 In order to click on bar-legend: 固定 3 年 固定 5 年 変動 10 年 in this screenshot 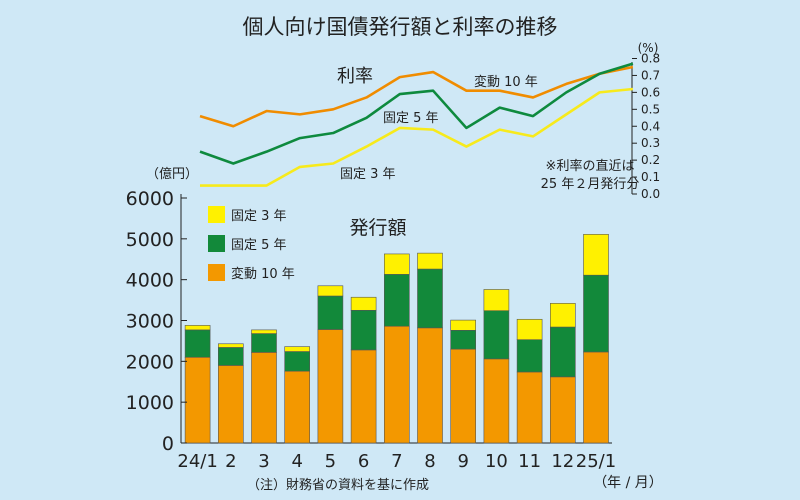, I will do `click(251, 244)`.